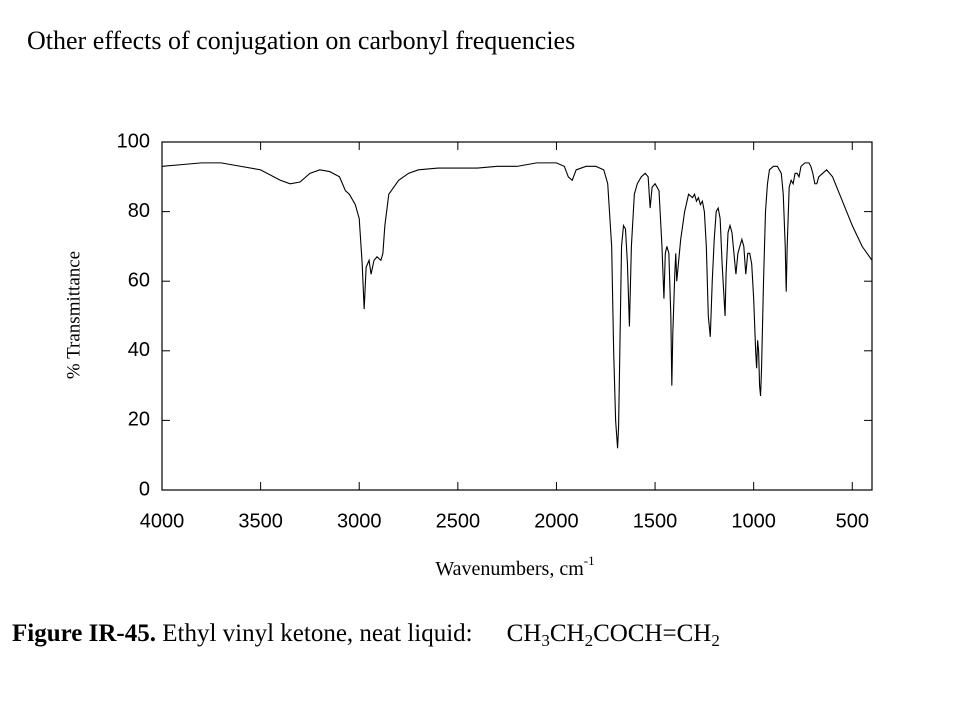 The image size is (960, 720). I want to click on formula: CH3CH2COCH=CH2, so click(613, 635).